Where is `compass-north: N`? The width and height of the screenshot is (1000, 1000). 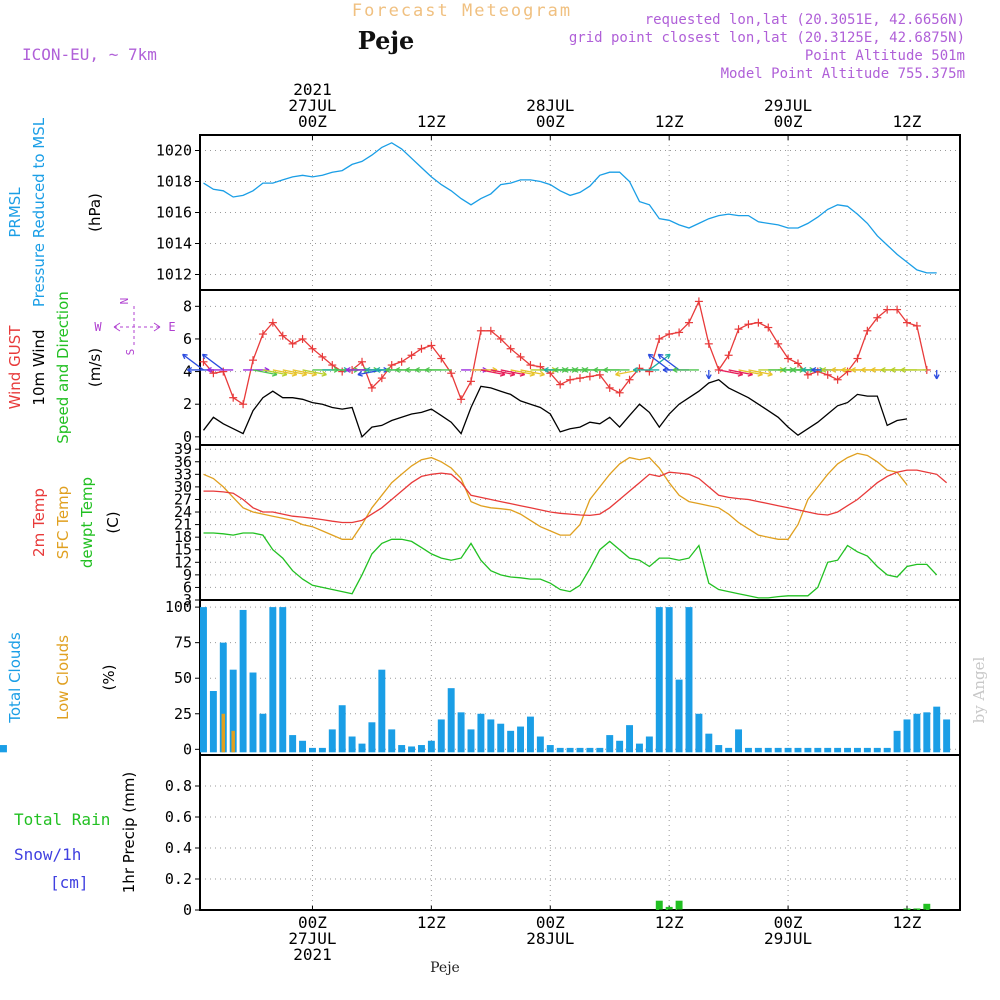 compass-north: N is located at coordinates (124, 301).